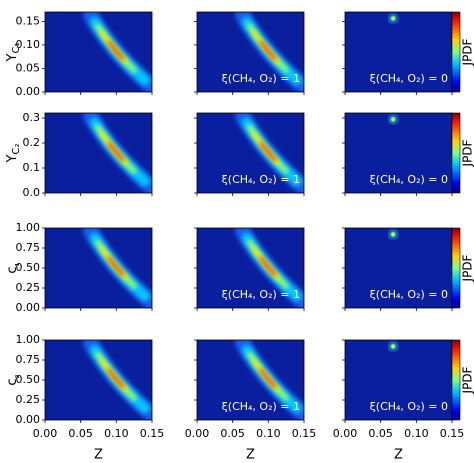 The height and width of the screenshot is (463, 474). I want to click on y-axis-label: YC₂, so click(14, 154).